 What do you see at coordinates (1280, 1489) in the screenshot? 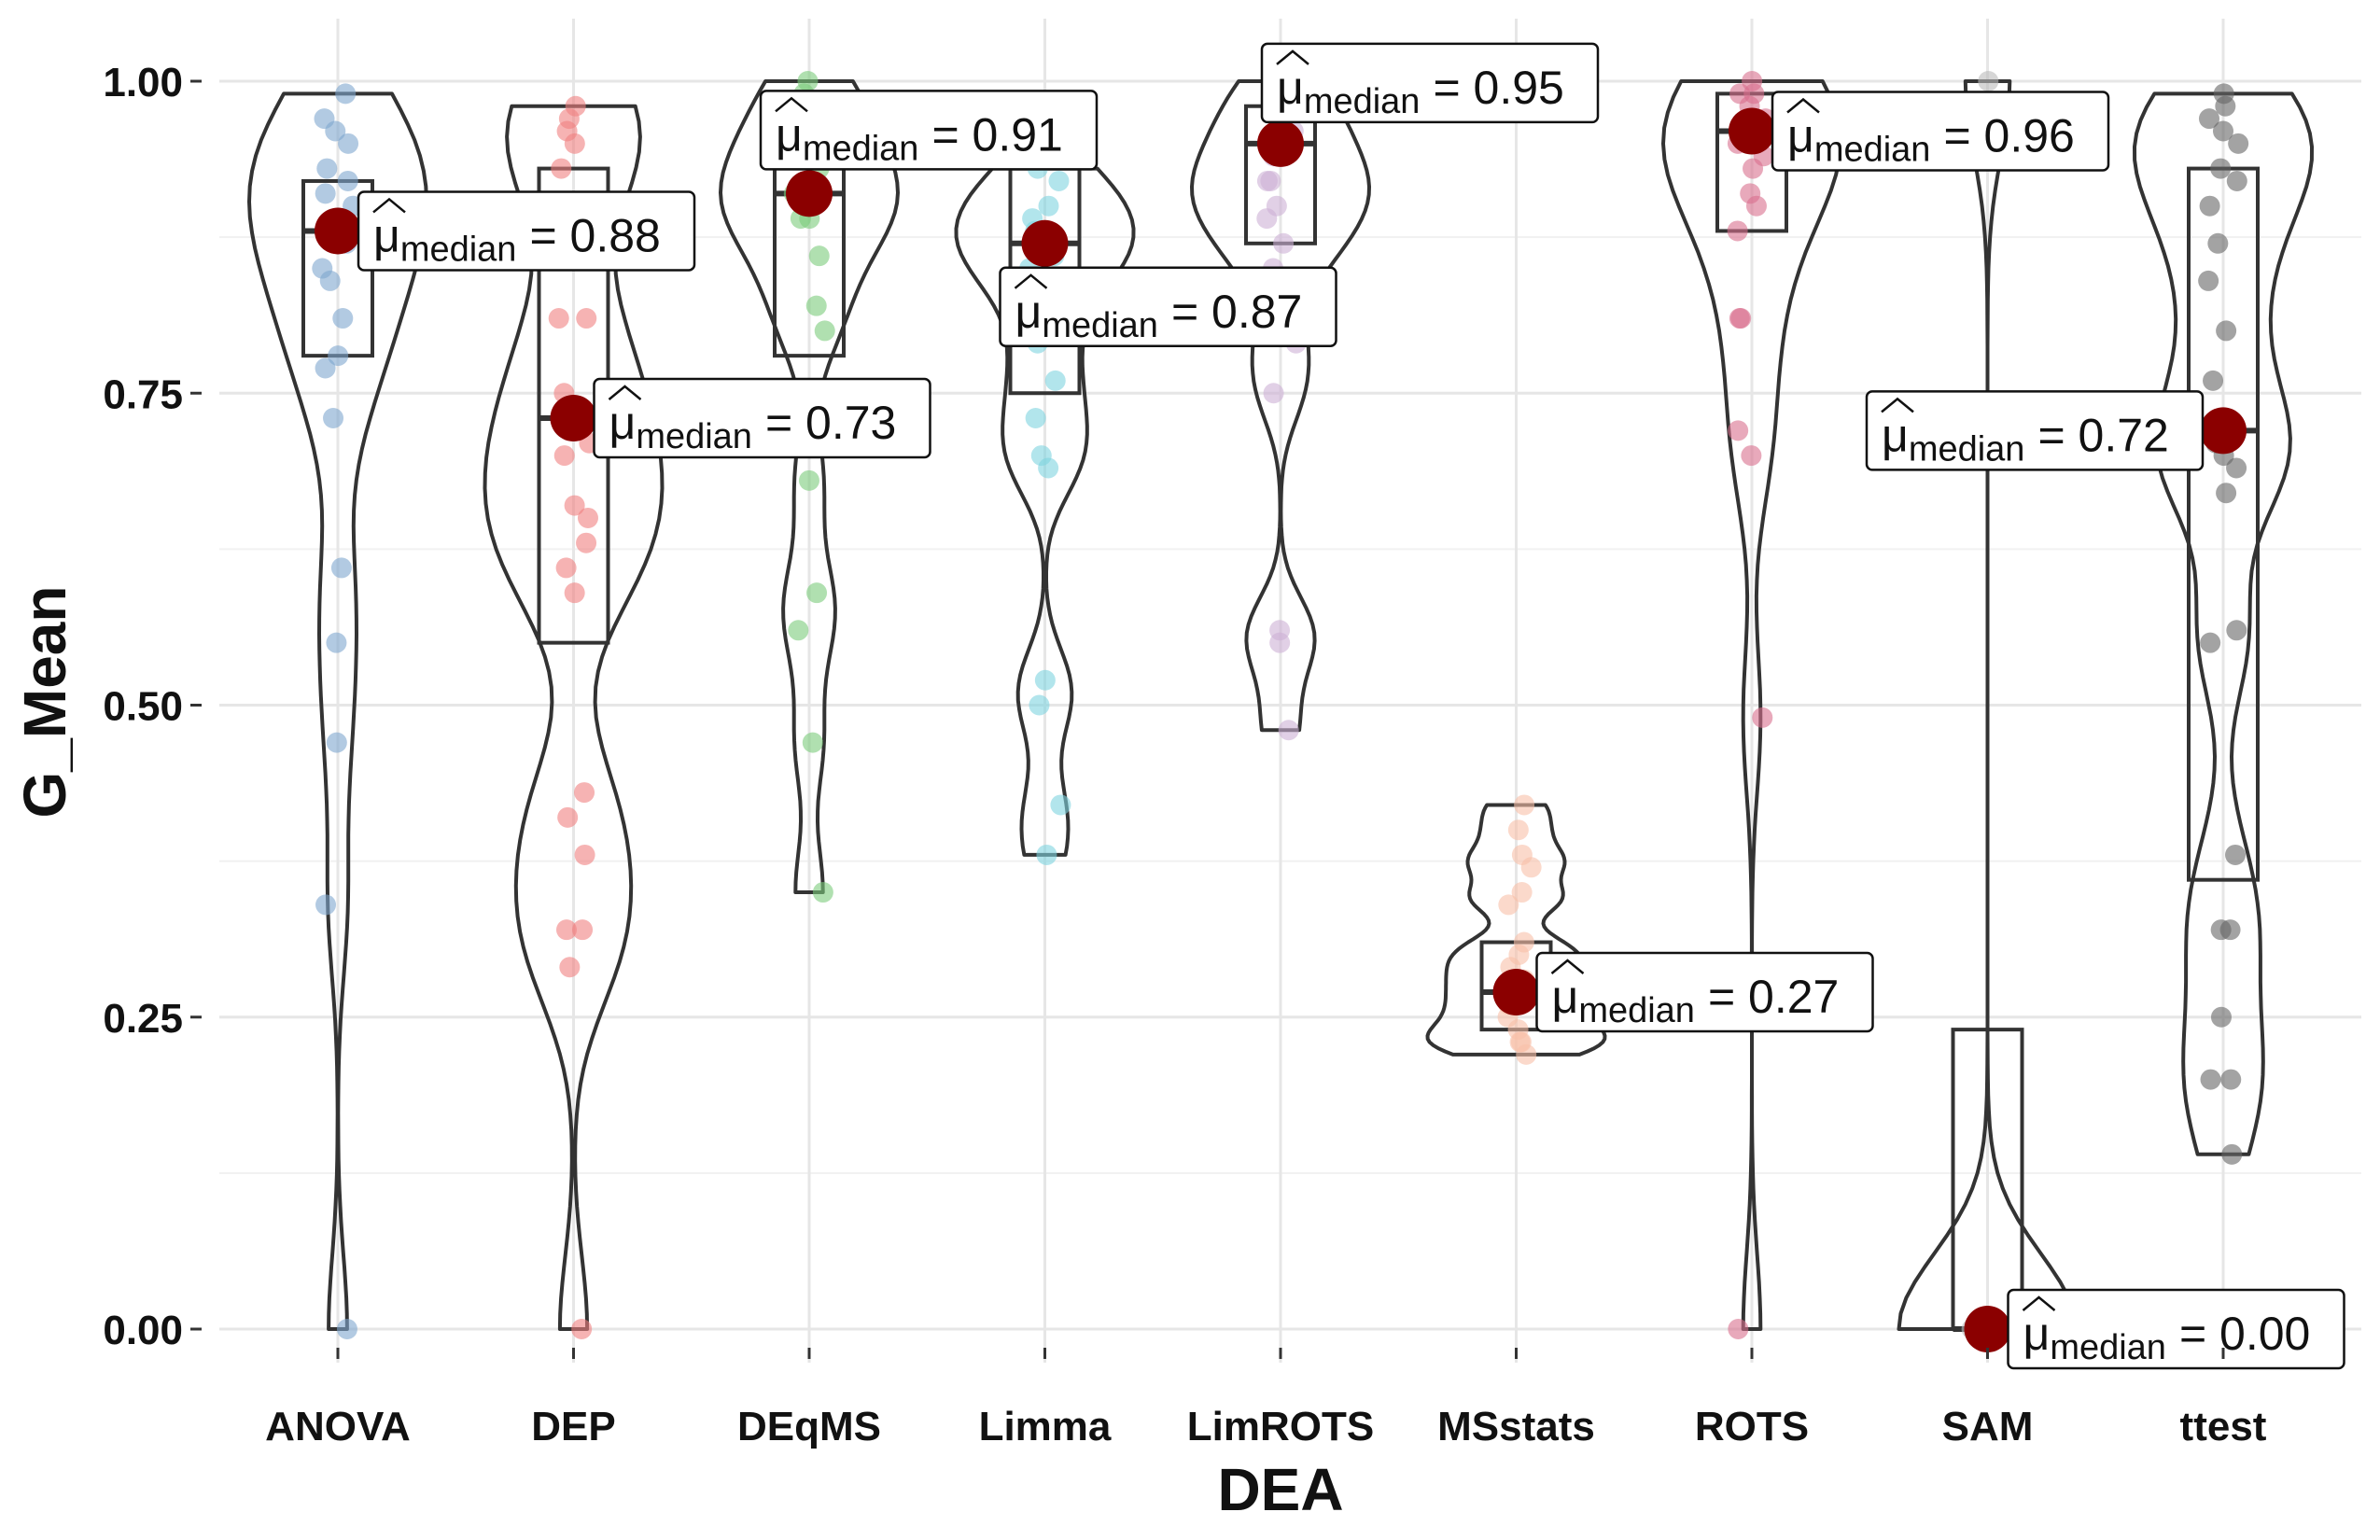
I see `x-axis-title: DEA` at bounding box center [1280, 1489].